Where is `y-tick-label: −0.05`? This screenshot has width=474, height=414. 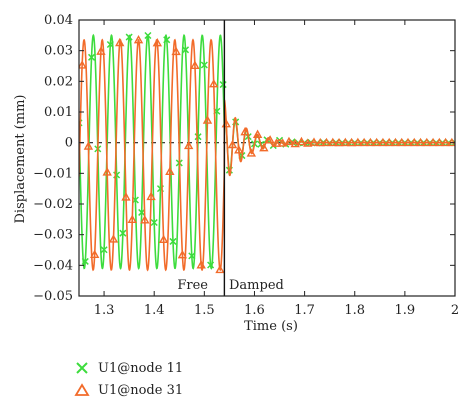 y-tick-label: −0.05 is located at coordinates (53, 296).